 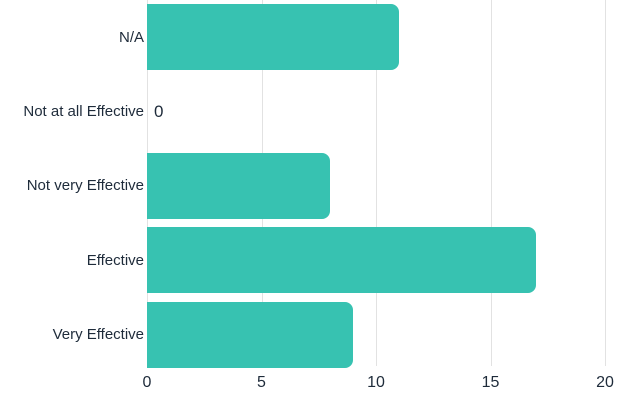 What do you see at coordinates (376, 382) in the screenshot?
I see `x-tick-label: 10` at bounding box center [376, 382].